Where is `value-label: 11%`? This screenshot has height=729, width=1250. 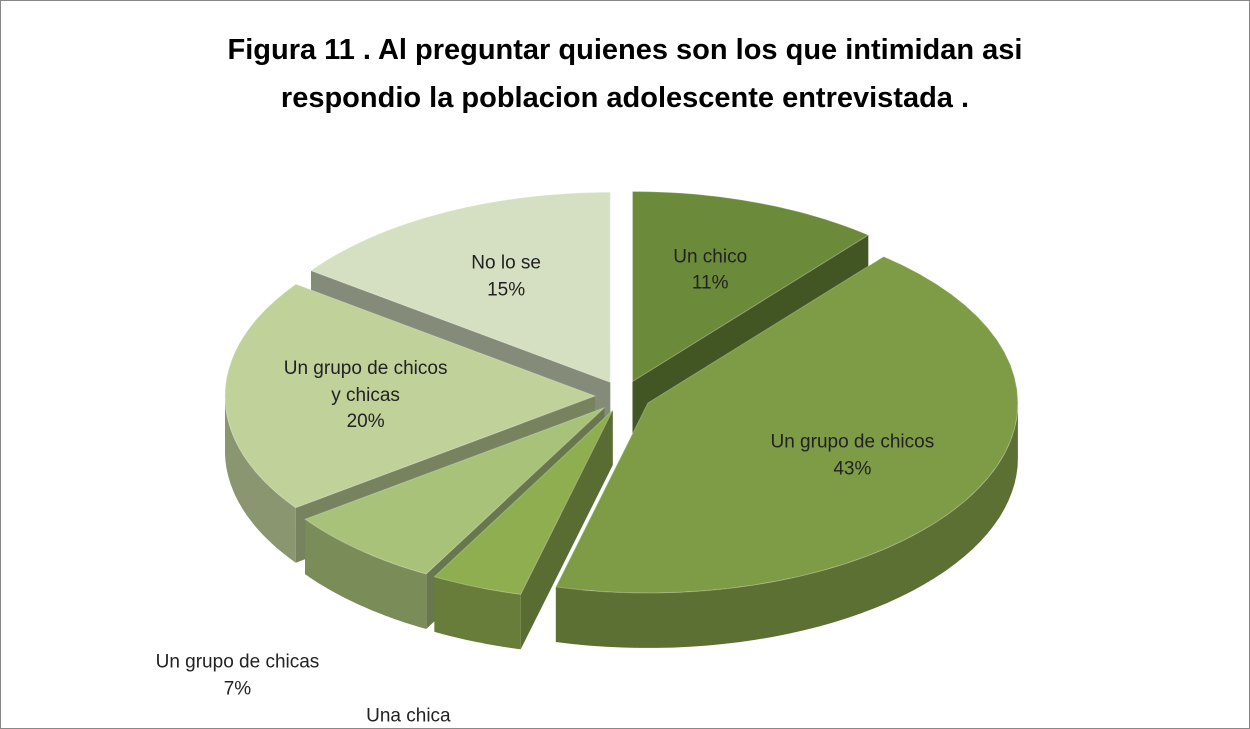
value-label: 11% is located at coordinates (710, 283).